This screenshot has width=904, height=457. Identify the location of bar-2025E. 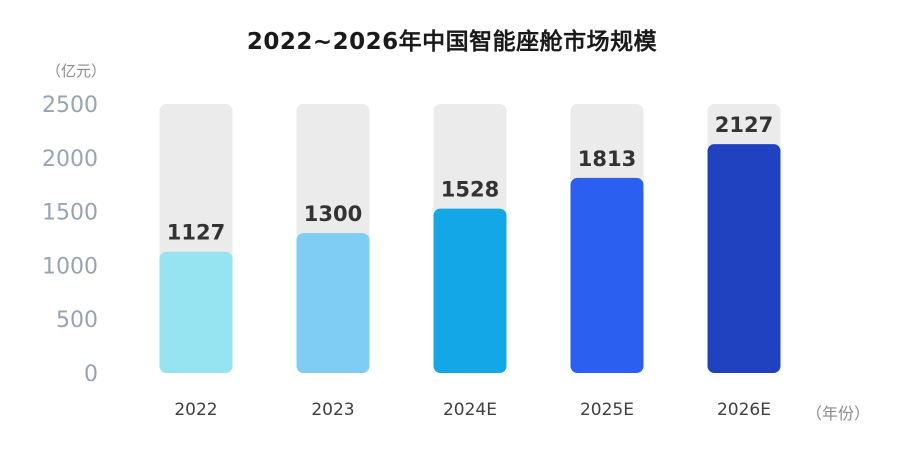
(607, 275).